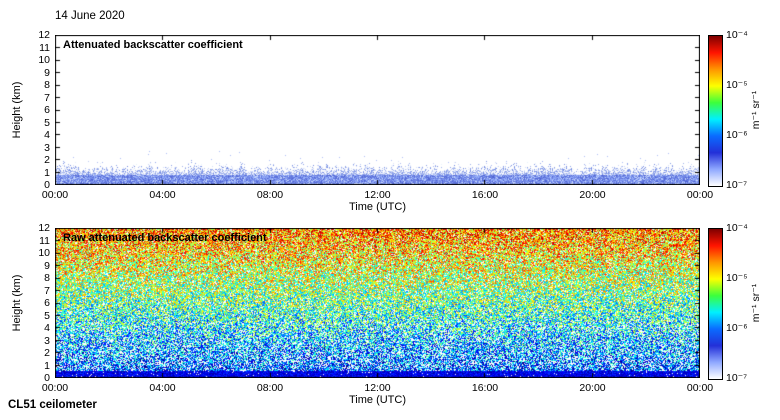 The image size is (780, 420). What do you see at coordinates (153, 45) in the screenshot?
I see `panel-title-attenuated: Attenuated backscatter coefficient` at bounding box center [153, 45].